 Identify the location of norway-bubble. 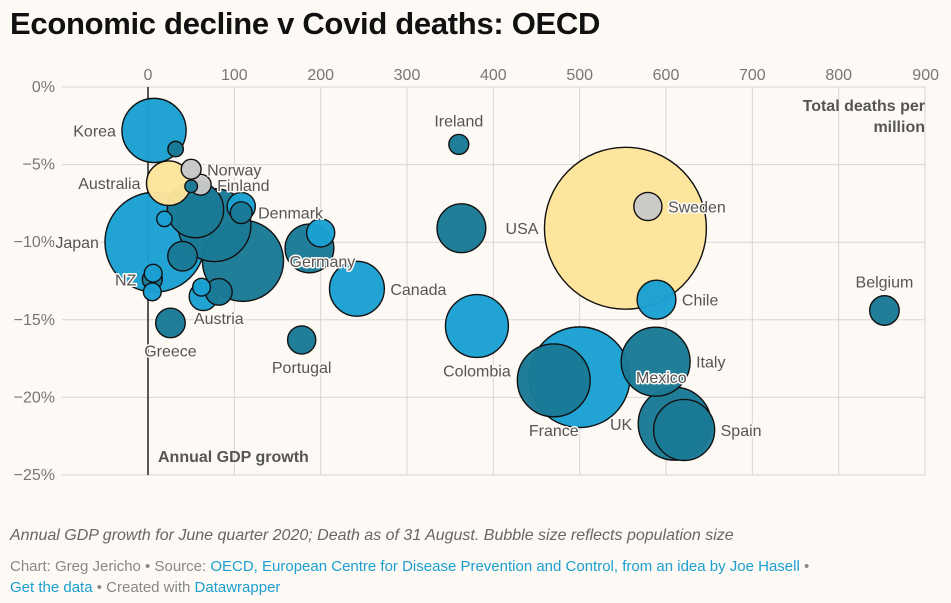
(191, 169).